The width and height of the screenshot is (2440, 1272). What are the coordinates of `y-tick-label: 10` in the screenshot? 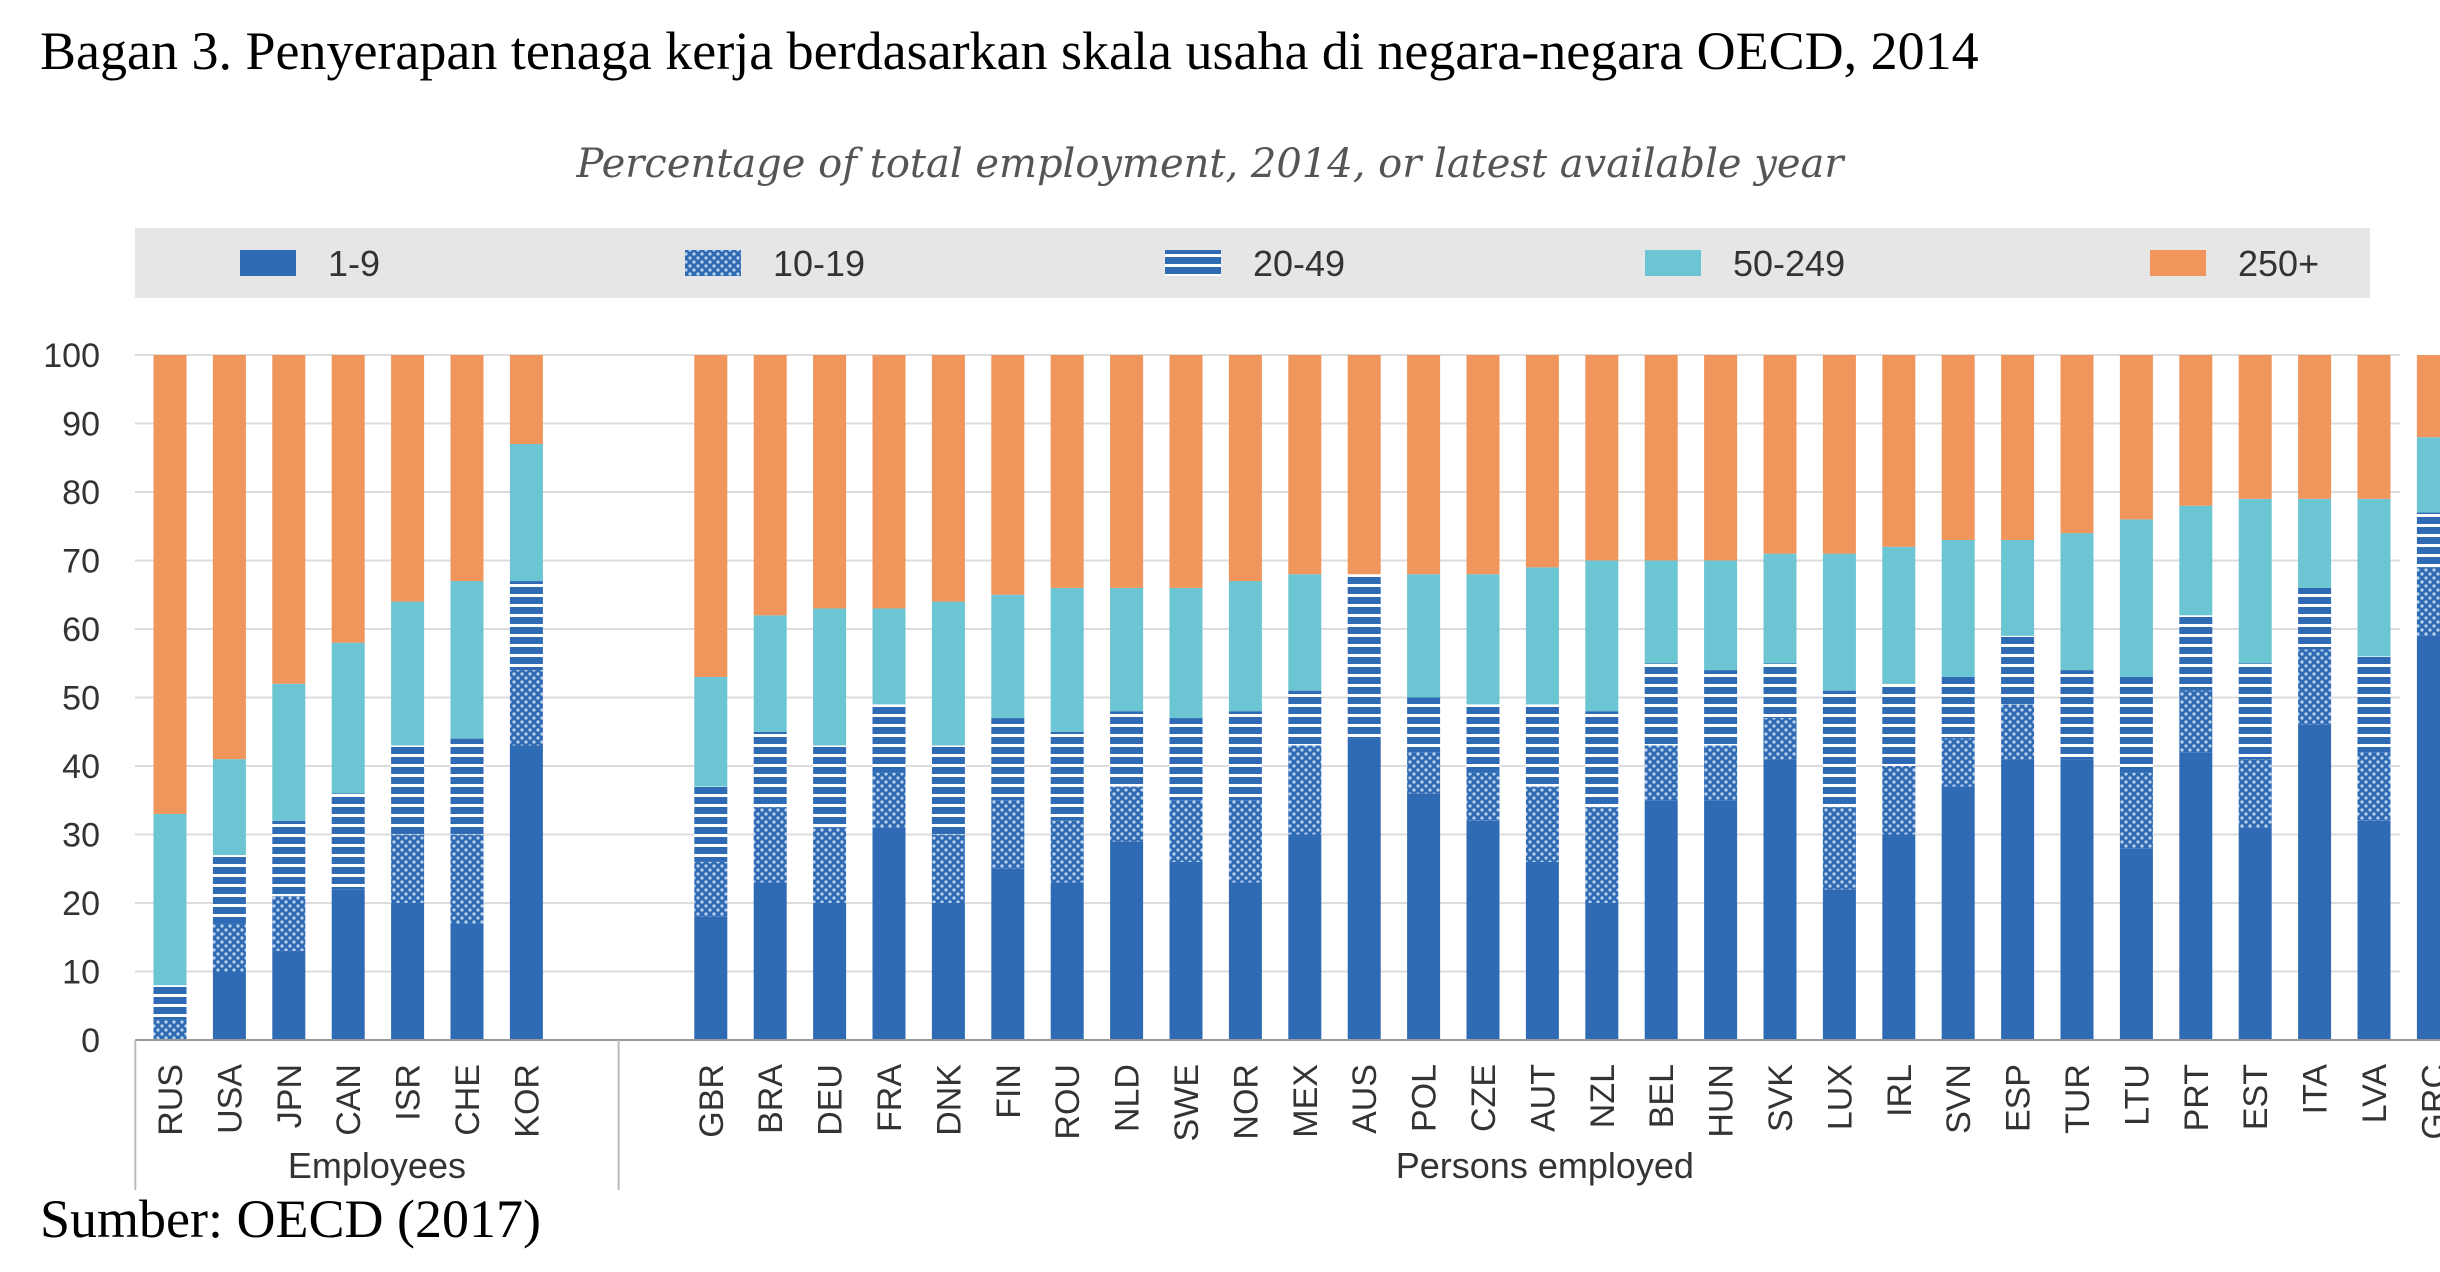 It's located at (81, 973).